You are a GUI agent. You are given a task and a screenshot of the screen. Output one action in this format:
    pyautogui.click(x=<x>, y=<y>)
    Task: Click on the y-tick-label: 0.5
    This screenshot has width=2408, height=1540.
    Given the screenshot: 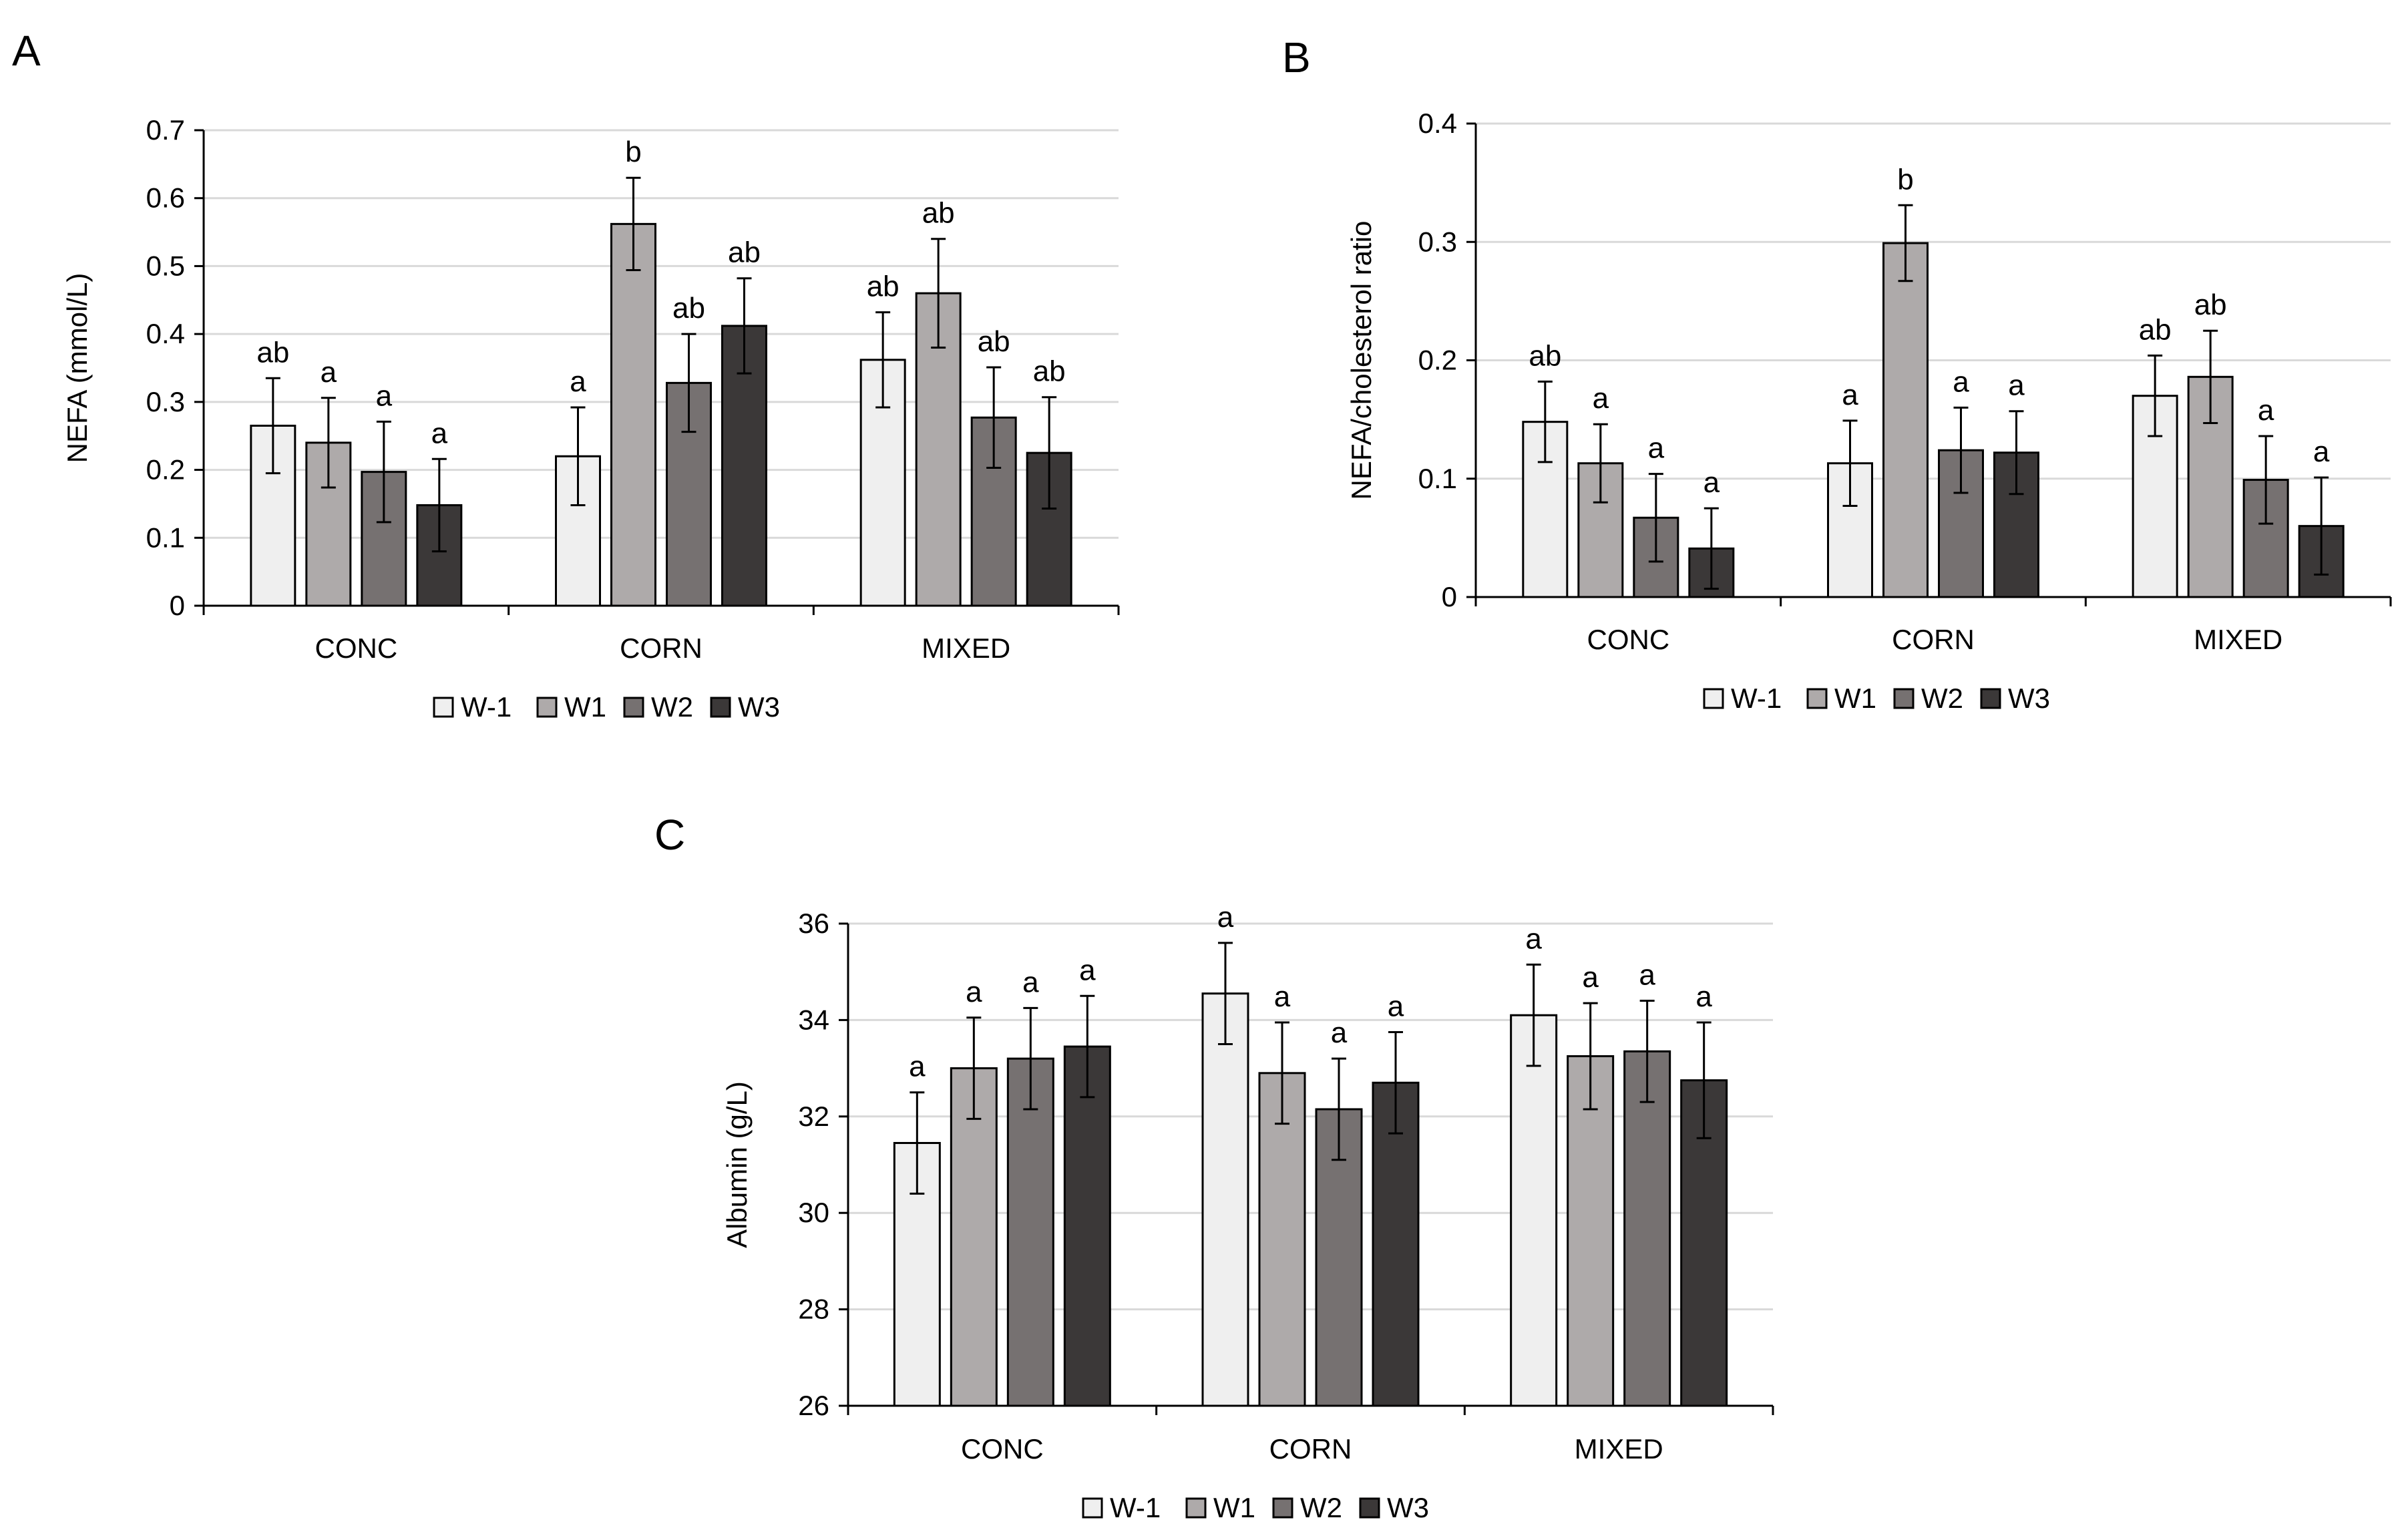 What is the action you would take?
    pyautogui.click(x=165, y=265)
    